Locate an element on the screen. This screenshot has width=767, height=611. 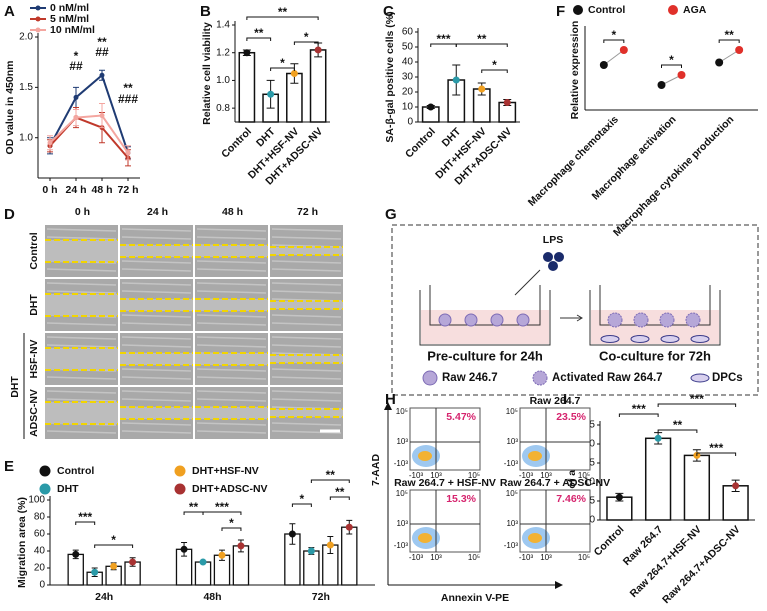
panel-letter: H is located at coordinates (390, 399).